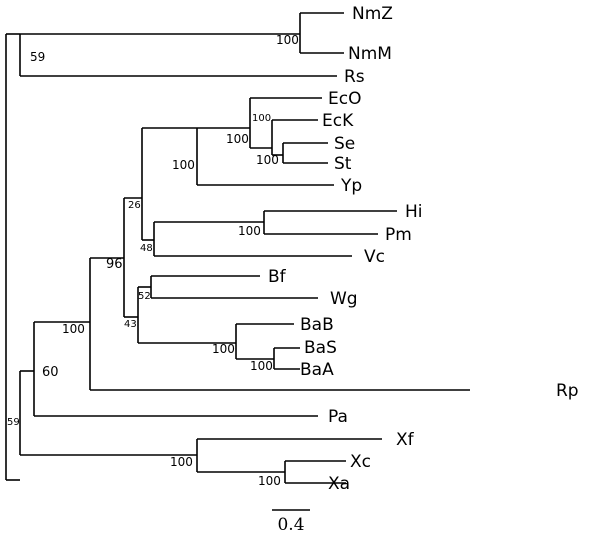  I want to click on scale-bar-label: 0.4, so click(290, 525).